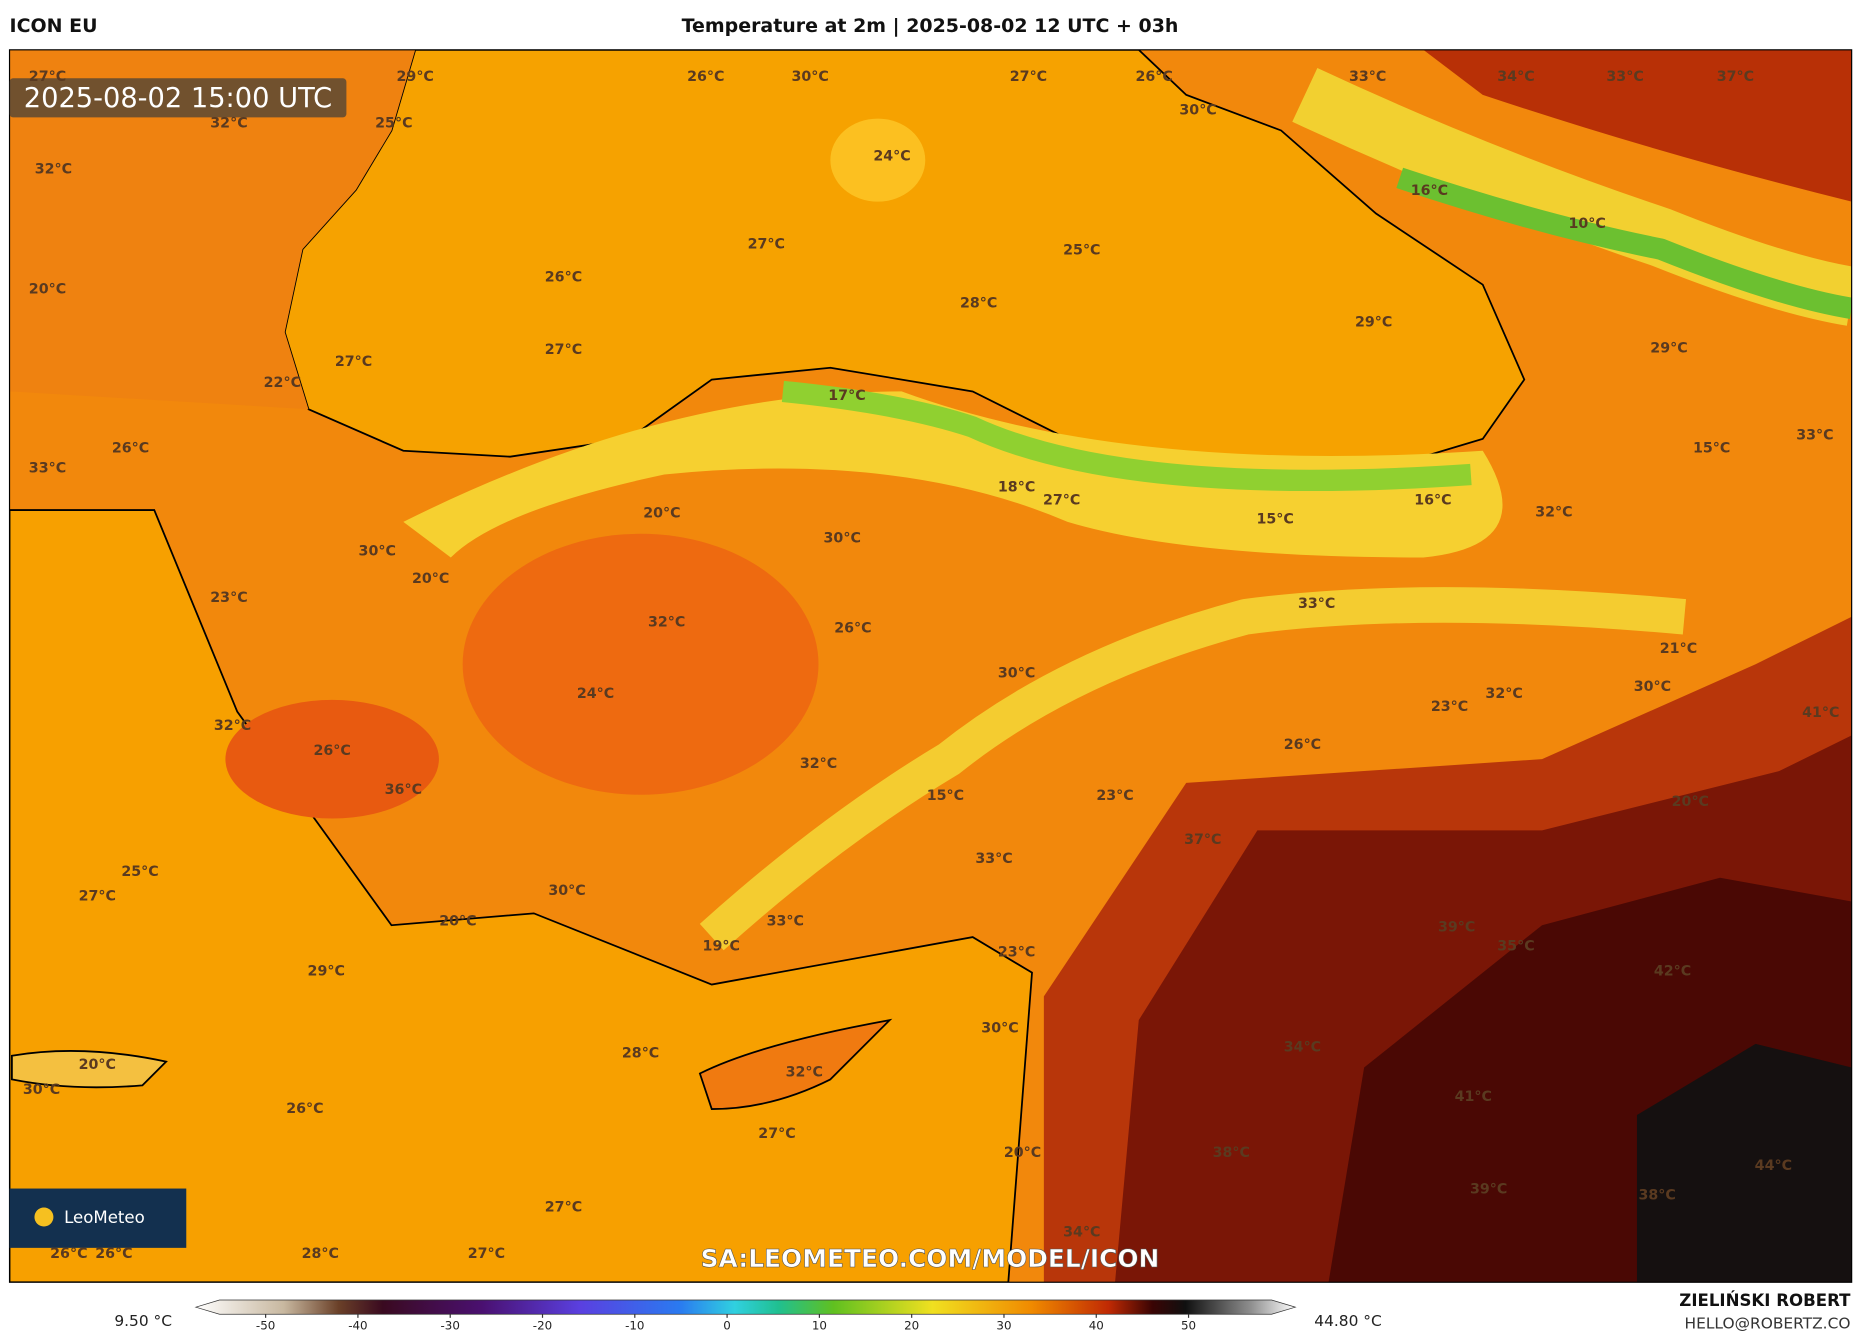 This screenshot has height=1338, width=1860. Describe the element at coordinates (745, 1316) in the screenshot. I see `colorbar: -50 -40 -30 -20 -10 0 10 20 30 40 50` at that location.